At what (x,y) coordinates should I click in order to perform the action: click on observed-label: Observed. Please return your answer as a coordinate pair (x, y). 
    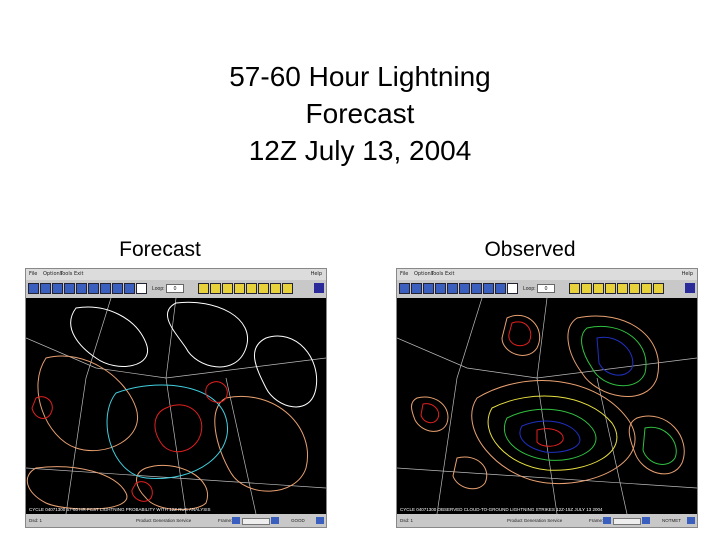
    Looking at the image, I should click on (530, 249).